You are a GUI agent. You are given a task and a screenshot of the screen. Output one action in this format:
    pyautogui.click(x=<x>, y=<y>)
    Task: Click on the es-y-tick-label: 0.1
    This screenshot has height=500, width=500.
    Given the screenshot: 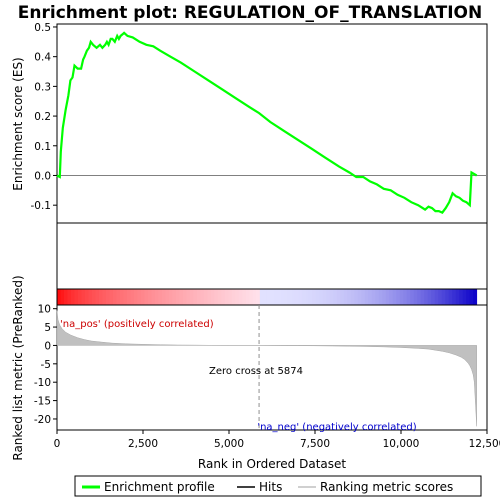 What is the action you would take?
    pyautogui.click(x=42, y=147)
    